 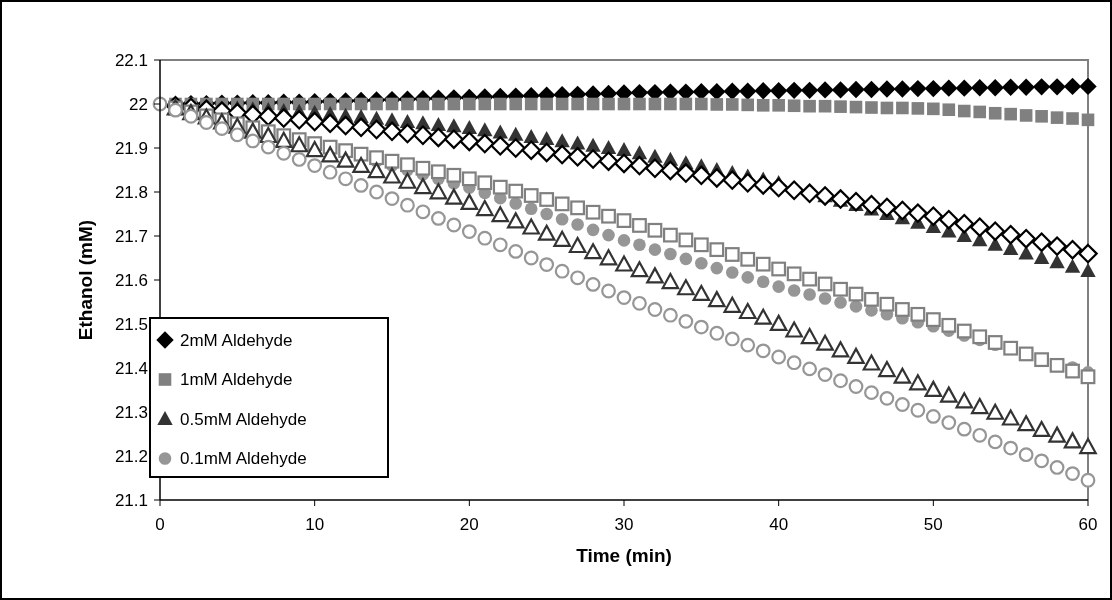 What do you see at coordinates (131, 280) in the screenshot?
I see `y-tick-label: 21.6` at bounding box center [131, 280].